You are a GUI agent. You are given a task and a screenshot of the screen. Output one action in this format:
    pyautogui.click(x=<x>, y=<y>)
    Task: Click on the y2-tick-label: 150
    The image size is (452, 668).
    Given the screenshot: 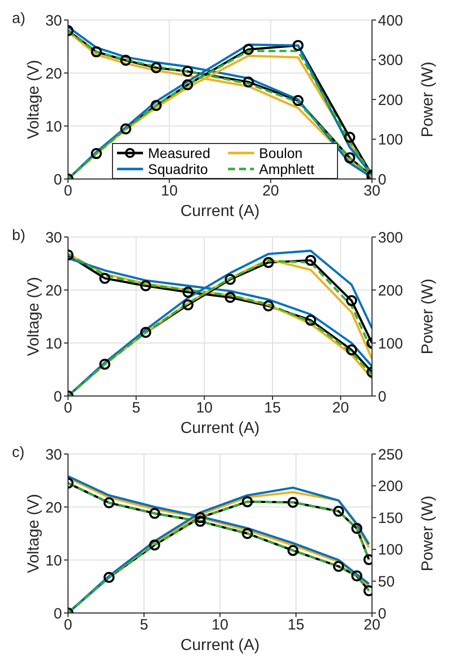 What is the action you would take?
    pyautogui.click(x=391, y=518)
    